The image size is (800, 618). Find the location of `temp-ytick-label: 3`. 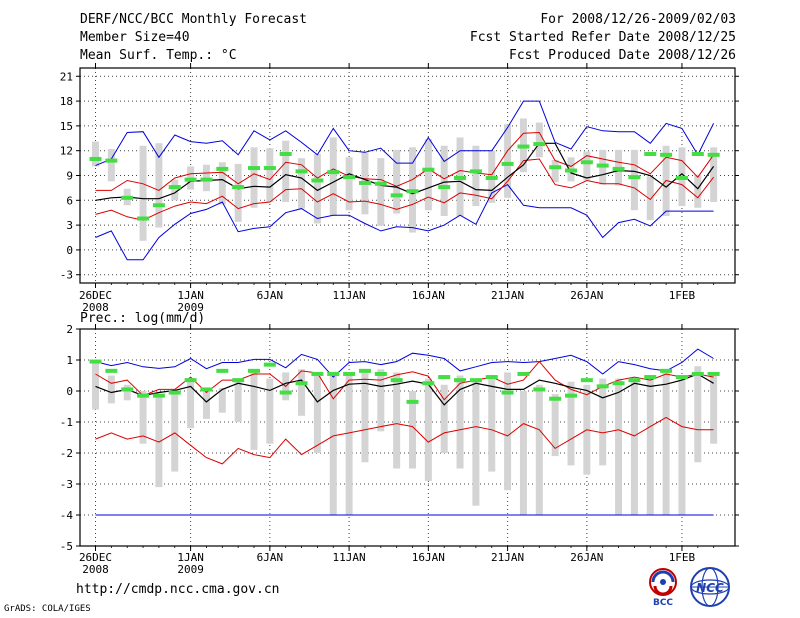

temp-ytick-label: 3 is located at coordinates (69, 225).